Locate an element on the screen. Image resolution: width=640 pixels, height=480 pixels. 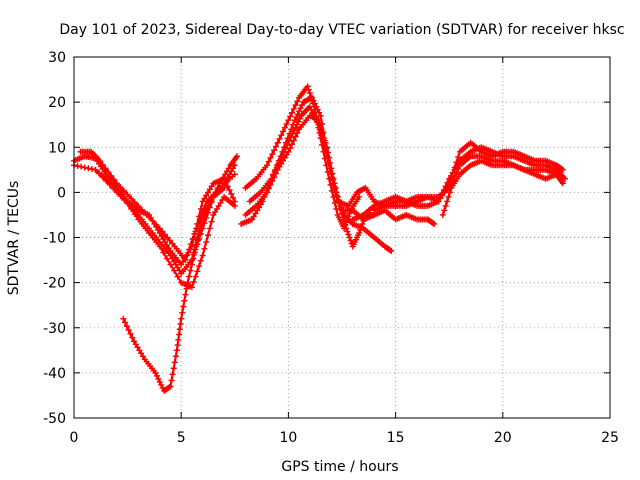
y-tick-label: 20 is located at coordinates (57, 103).